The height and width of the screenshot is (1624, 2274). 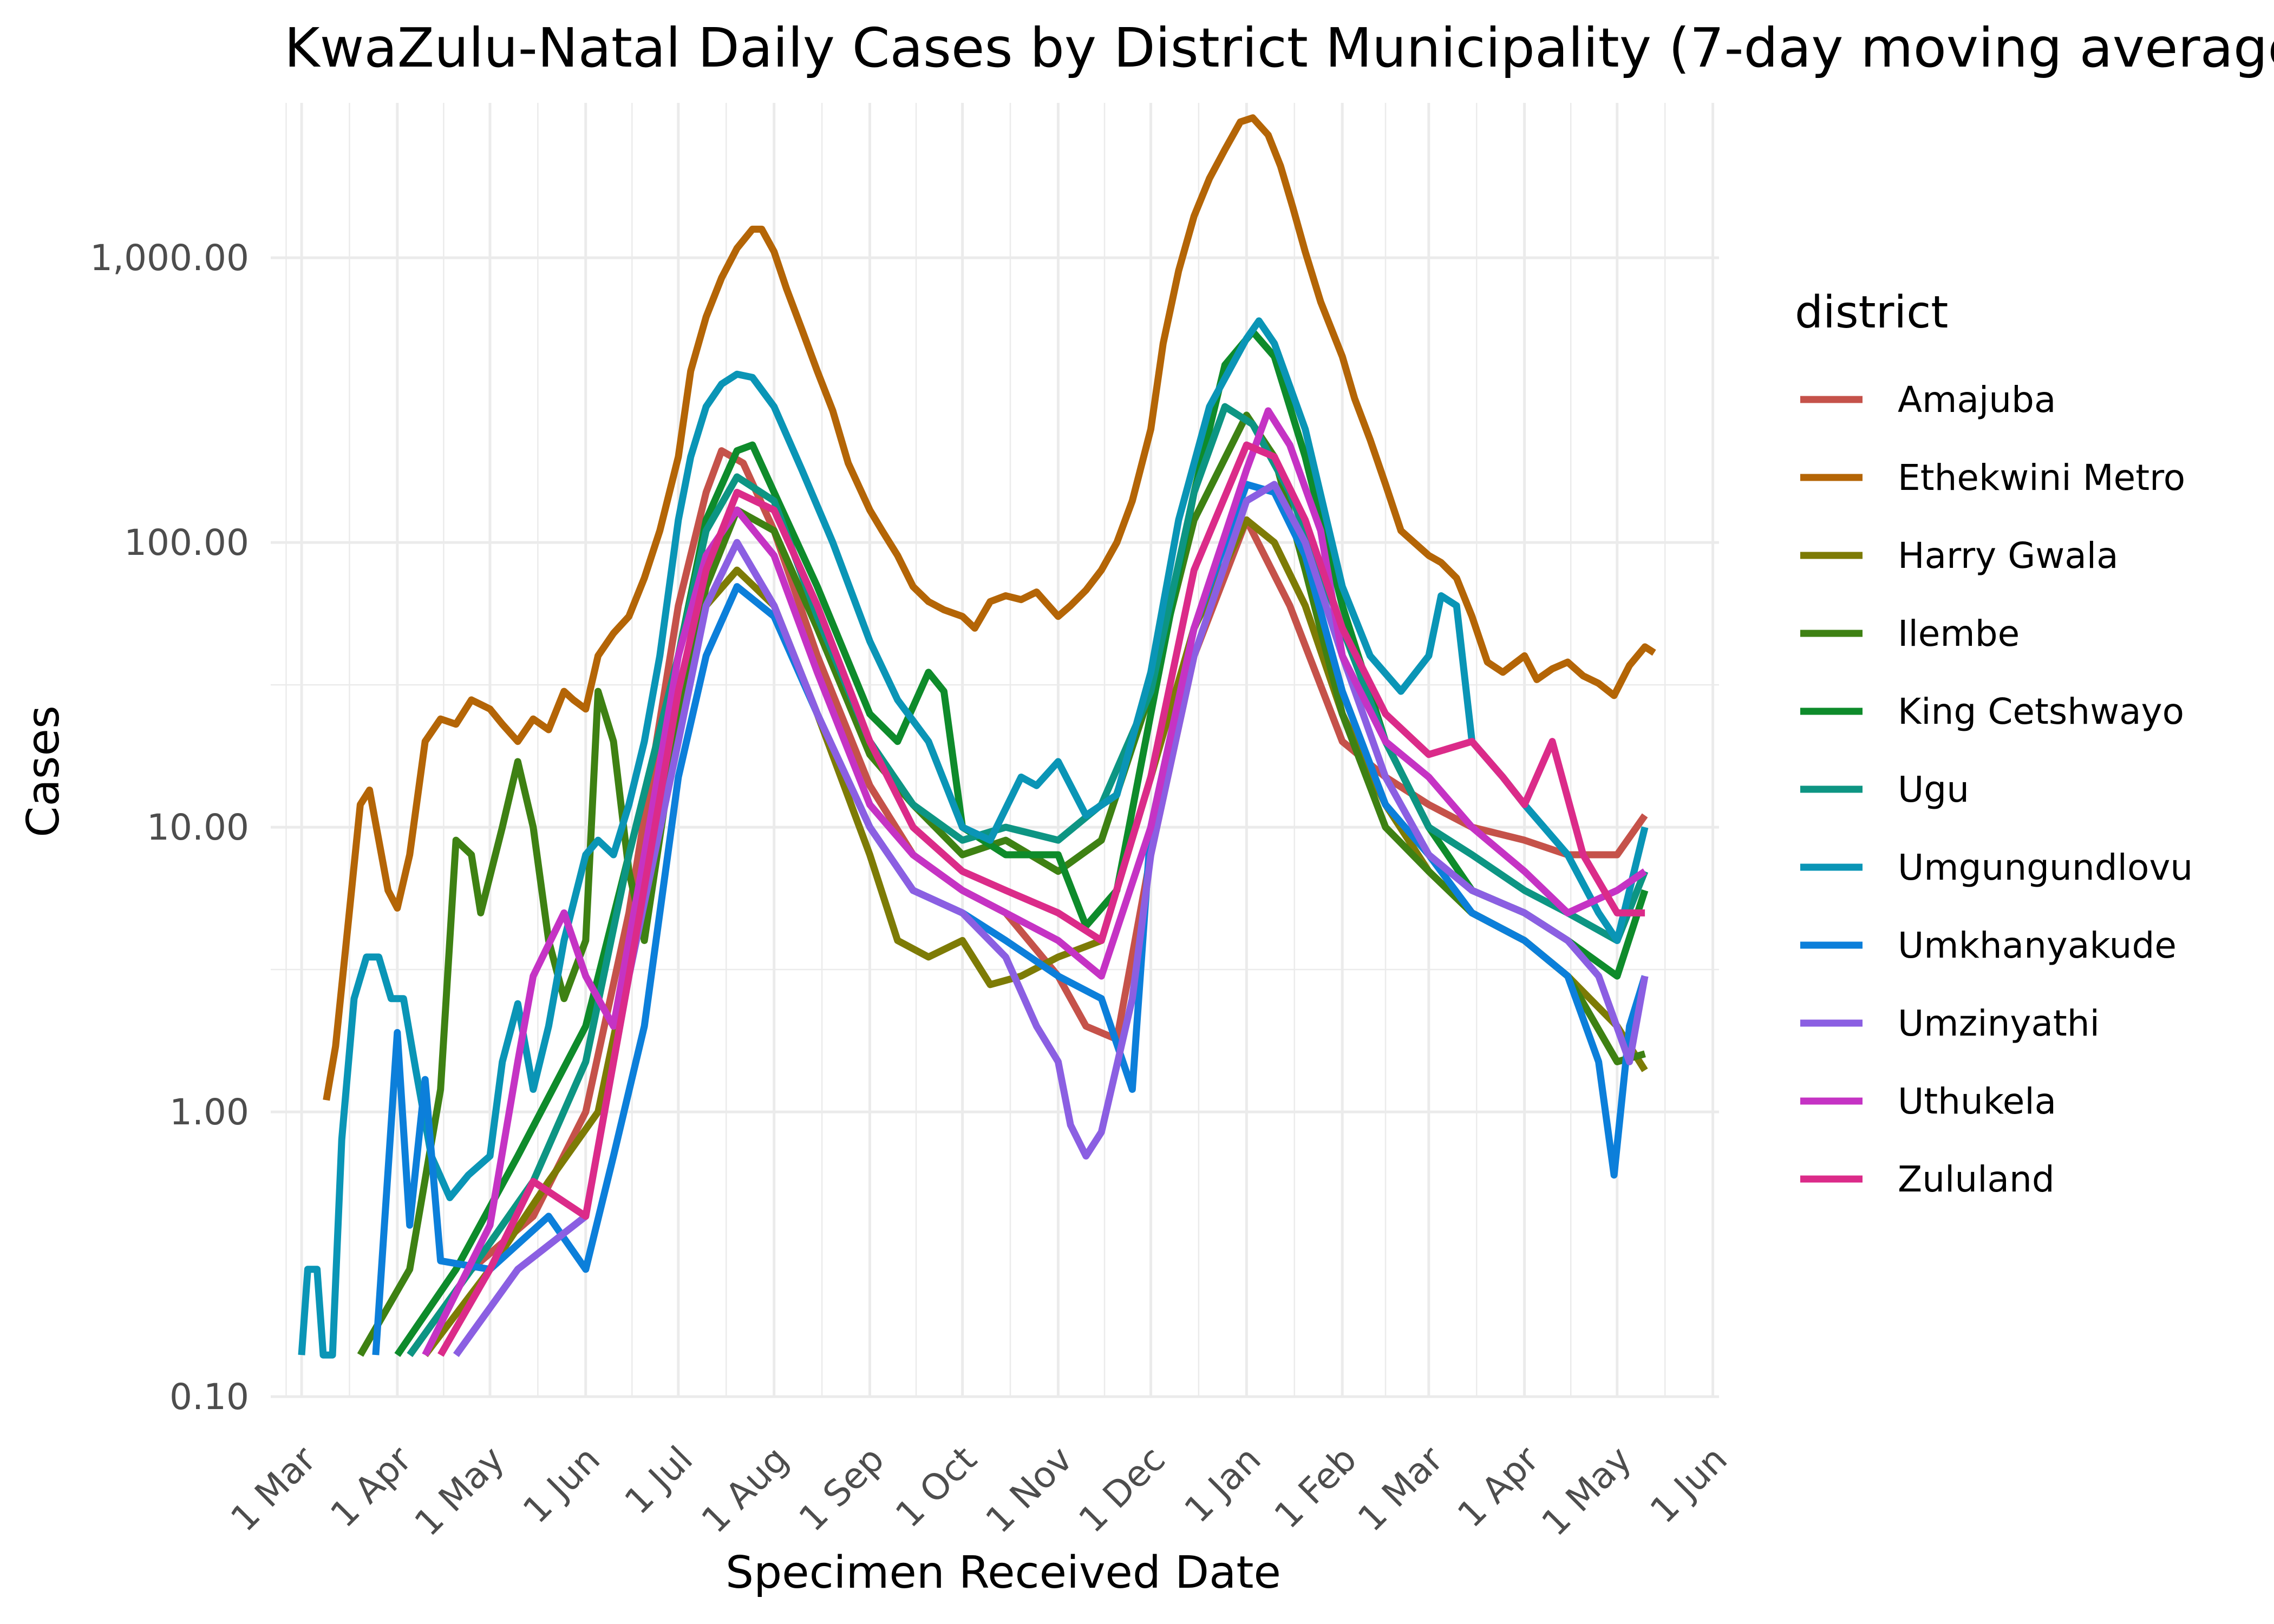 I want to click on y-tick-label: 10.00, so click(x=198, y=827).